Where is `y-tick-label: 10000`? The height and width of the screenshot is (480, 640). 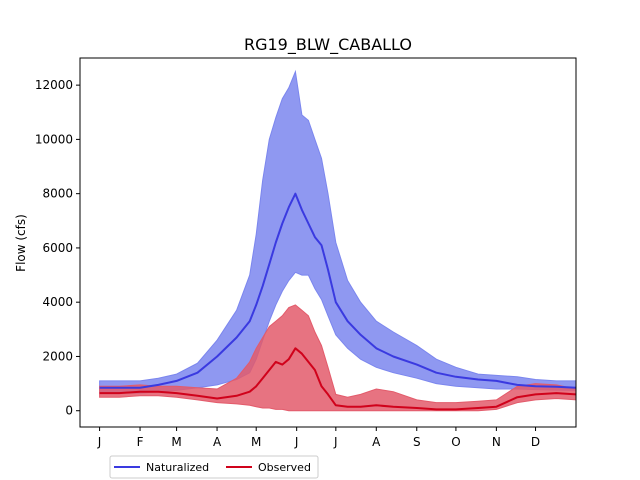 y-tick-label: 10000 is located at coordinates (54, 139).